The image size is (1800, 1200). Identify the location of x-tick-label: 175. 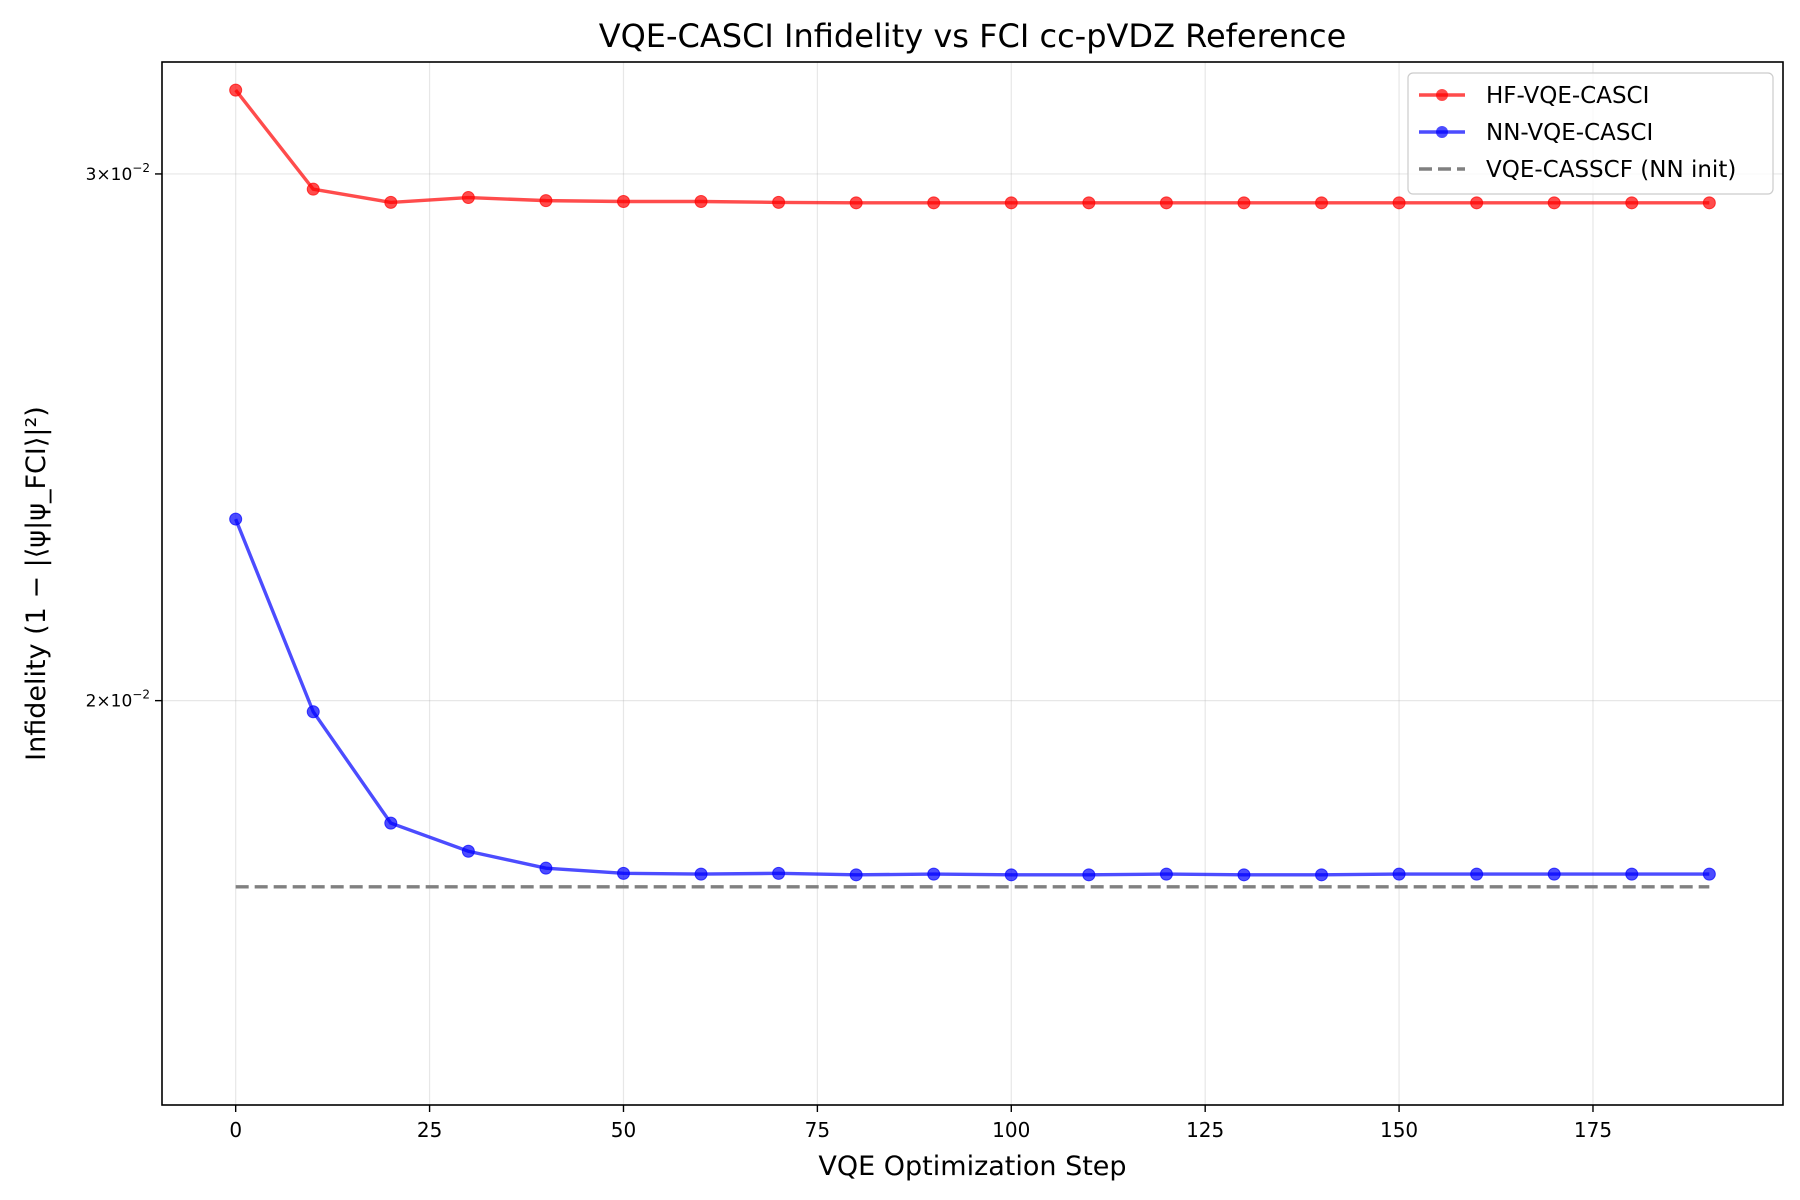
(1593, 1130).